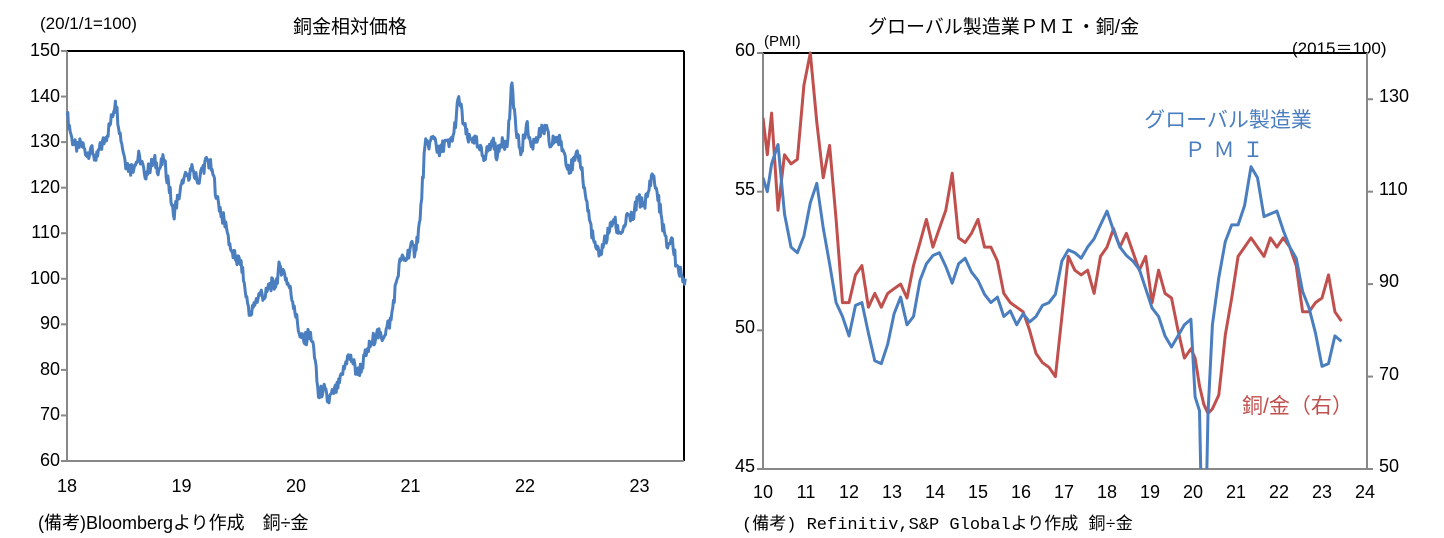 This screenshot has width=1444, height=538. I want to click on left-y-tick-label: 45, so click(744, 466).